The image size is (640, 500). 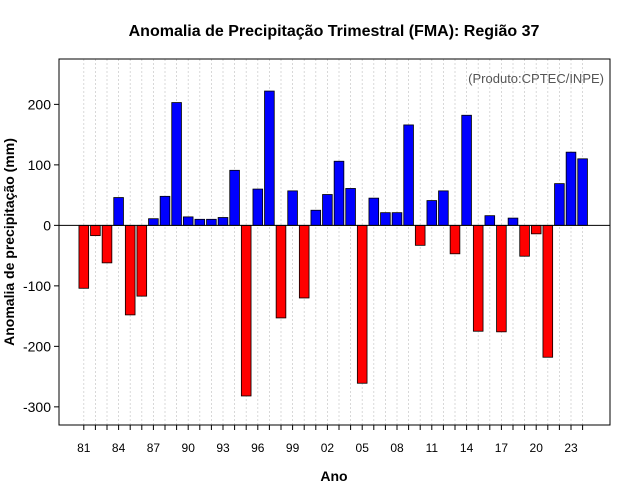 What do you see at coordinates (537, 448) in the screenshot?
I see `x-tick-label: 20` at bounding box center [537, 448].